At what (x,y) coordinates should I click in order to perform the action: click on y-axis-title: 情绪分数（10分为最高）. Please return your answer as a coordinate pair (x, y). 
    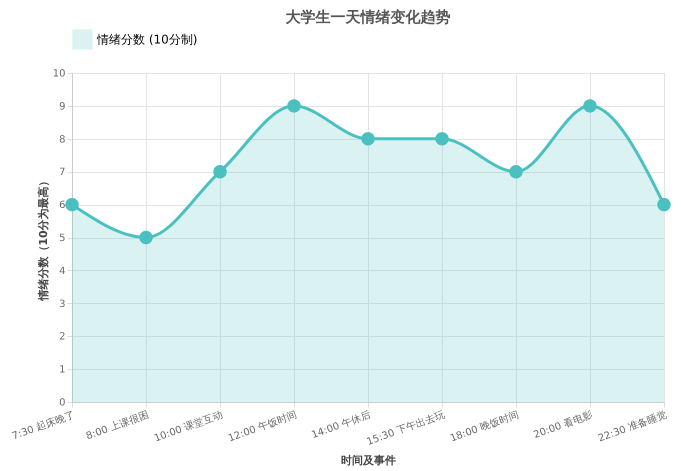
    Looking at the image, I should click on (43, 238).